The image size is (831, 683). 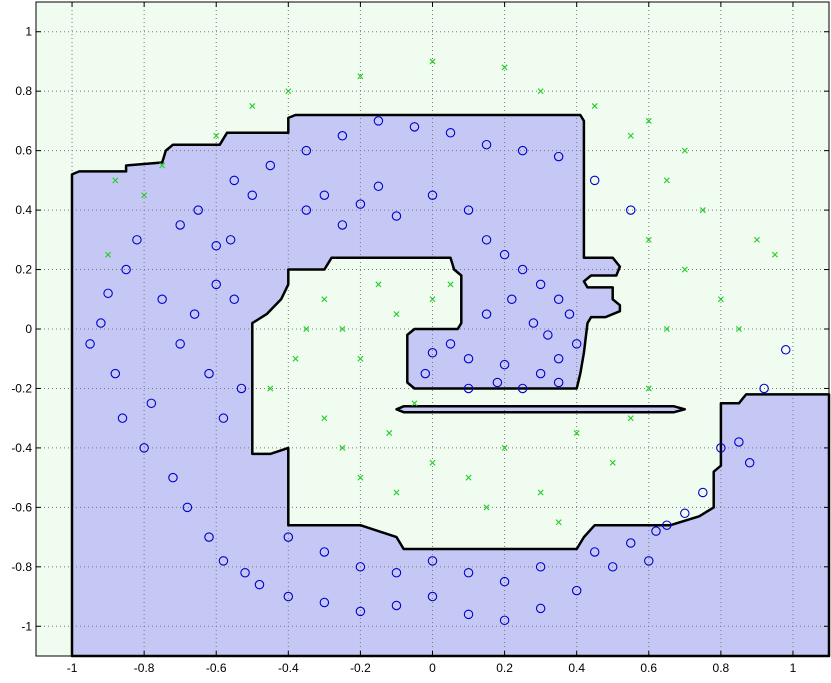 I want to click on x-tick-label: 0.4, so click(x=576, y=668).